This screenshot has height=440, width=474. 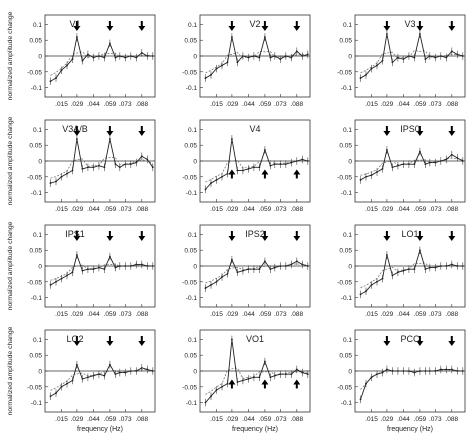 What do you see at coordinates (254, 24) in the screenshot?
I see `panel-title: V2` at bounding box center [254, 24].